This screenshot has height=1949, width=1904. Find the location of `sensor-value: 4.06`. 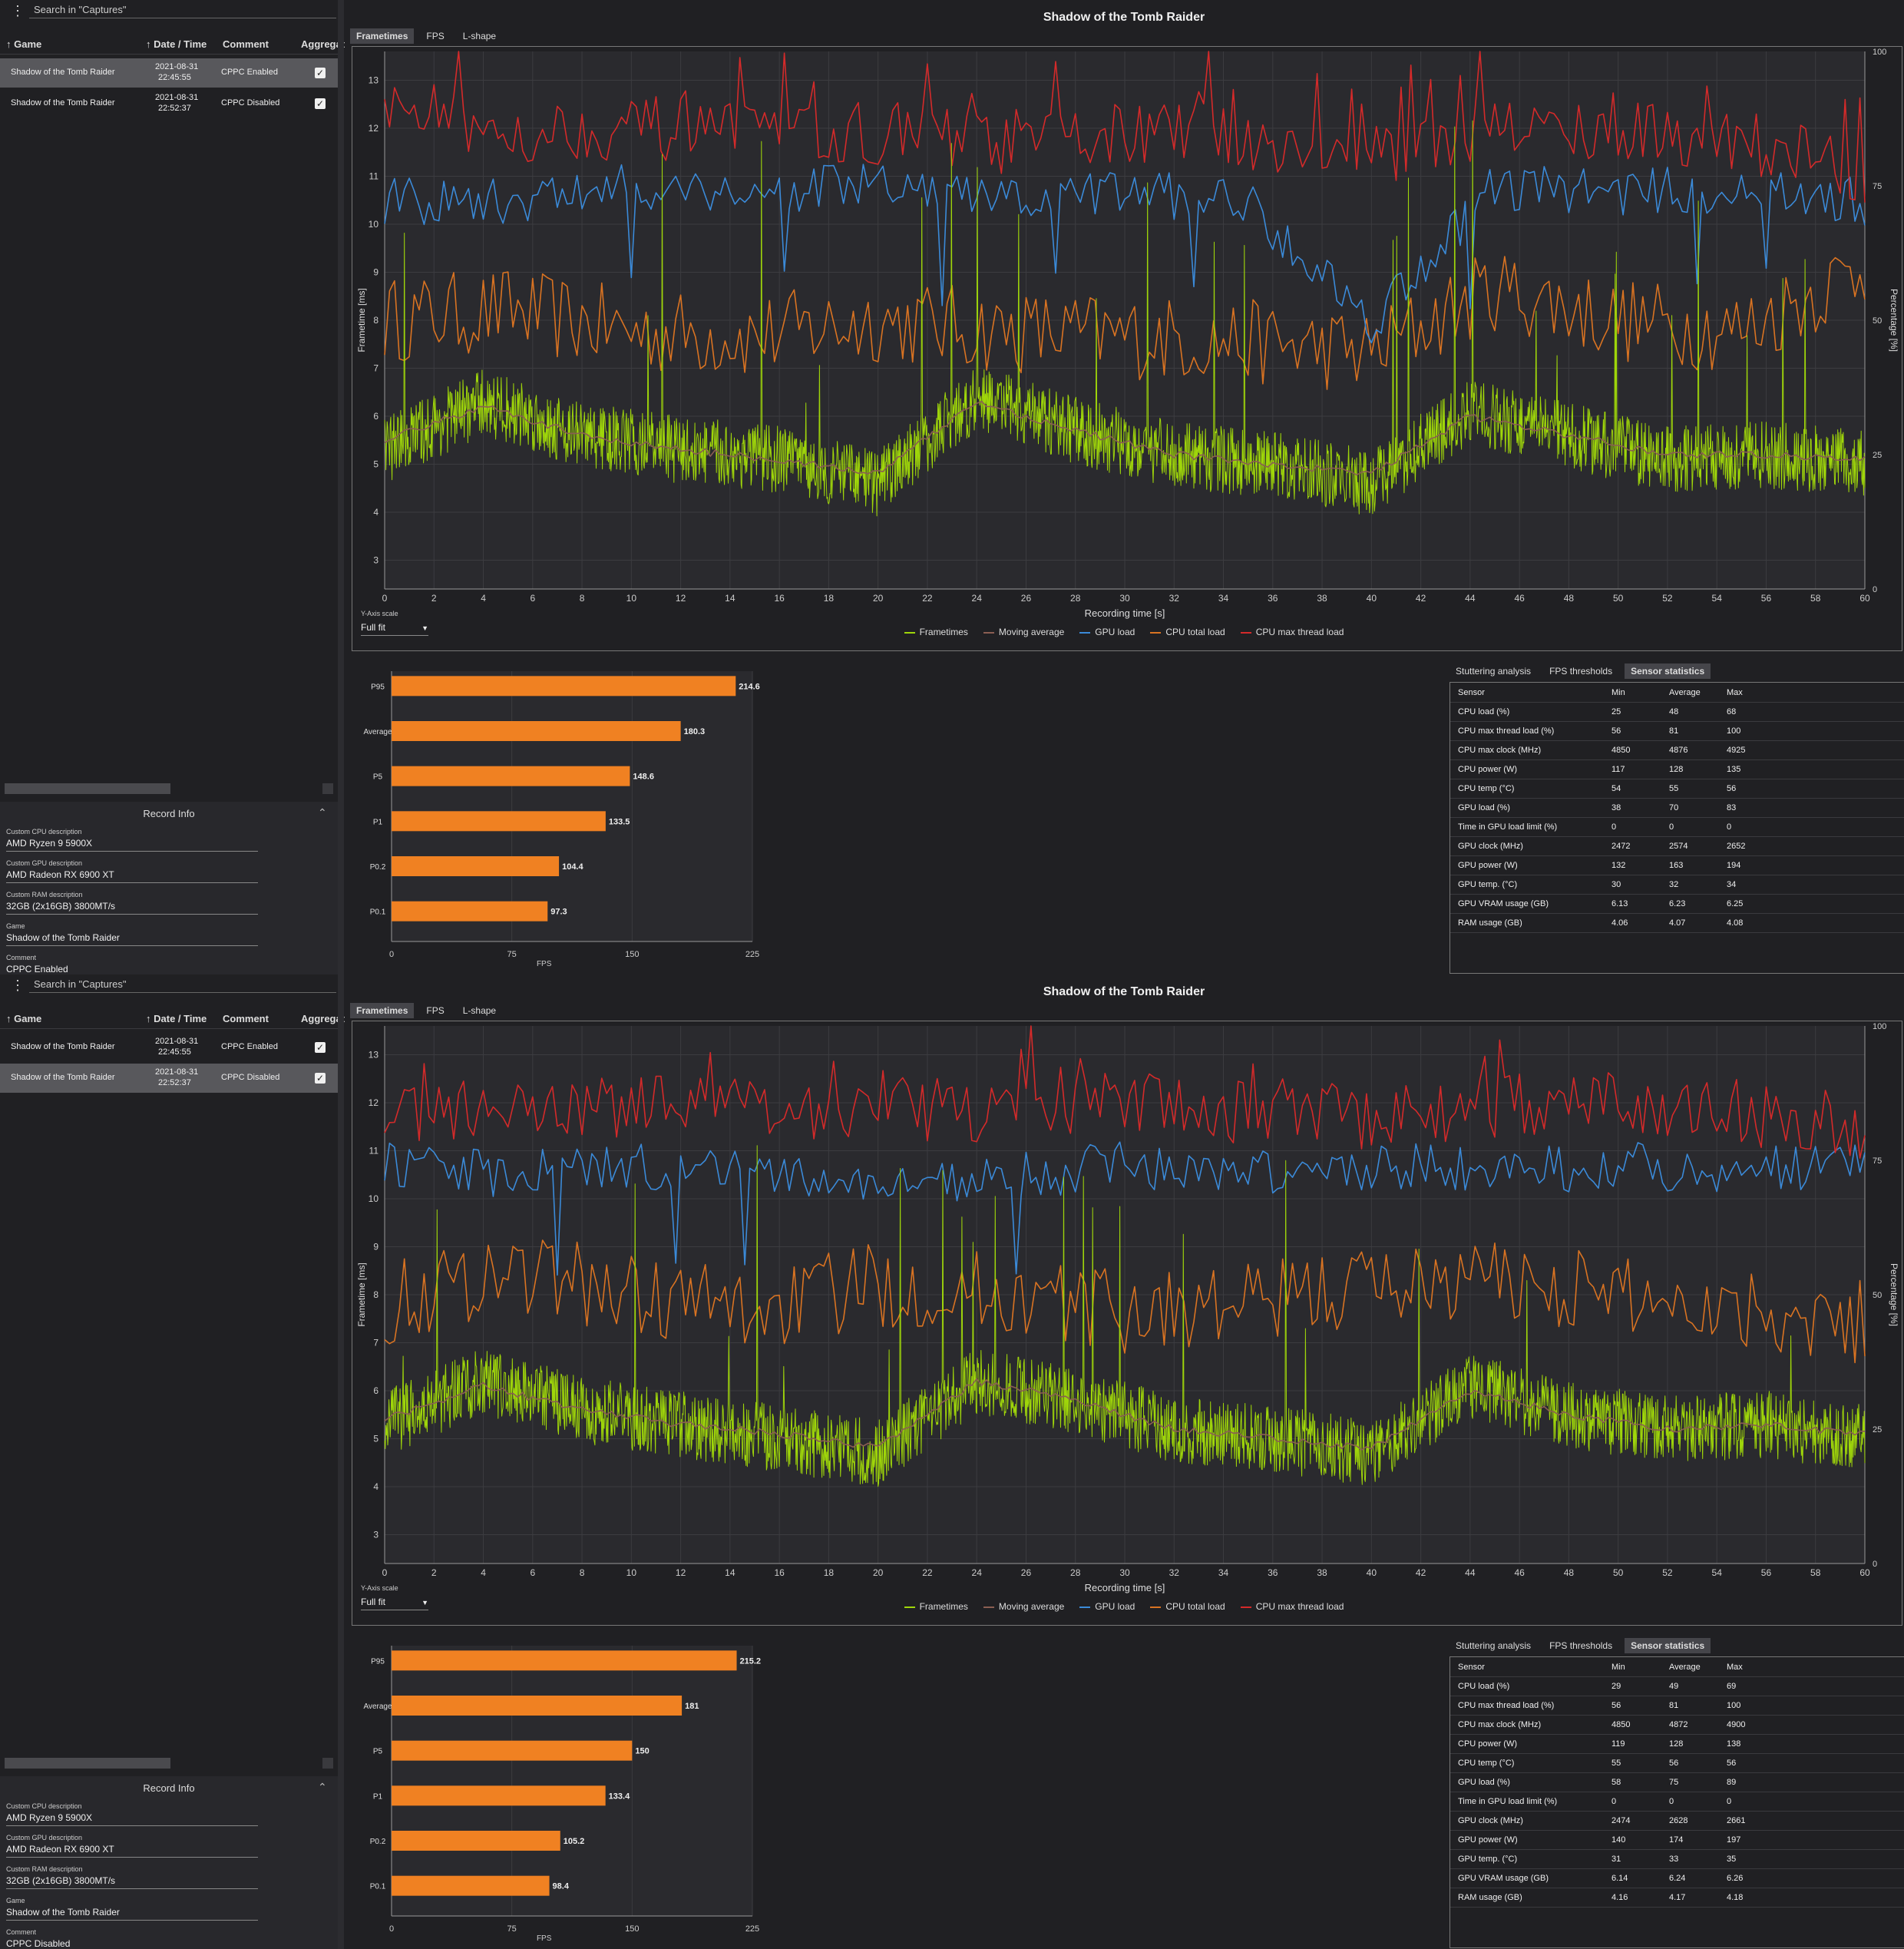

sensor-value: 4.06 is located at coordinates (1620, 923).